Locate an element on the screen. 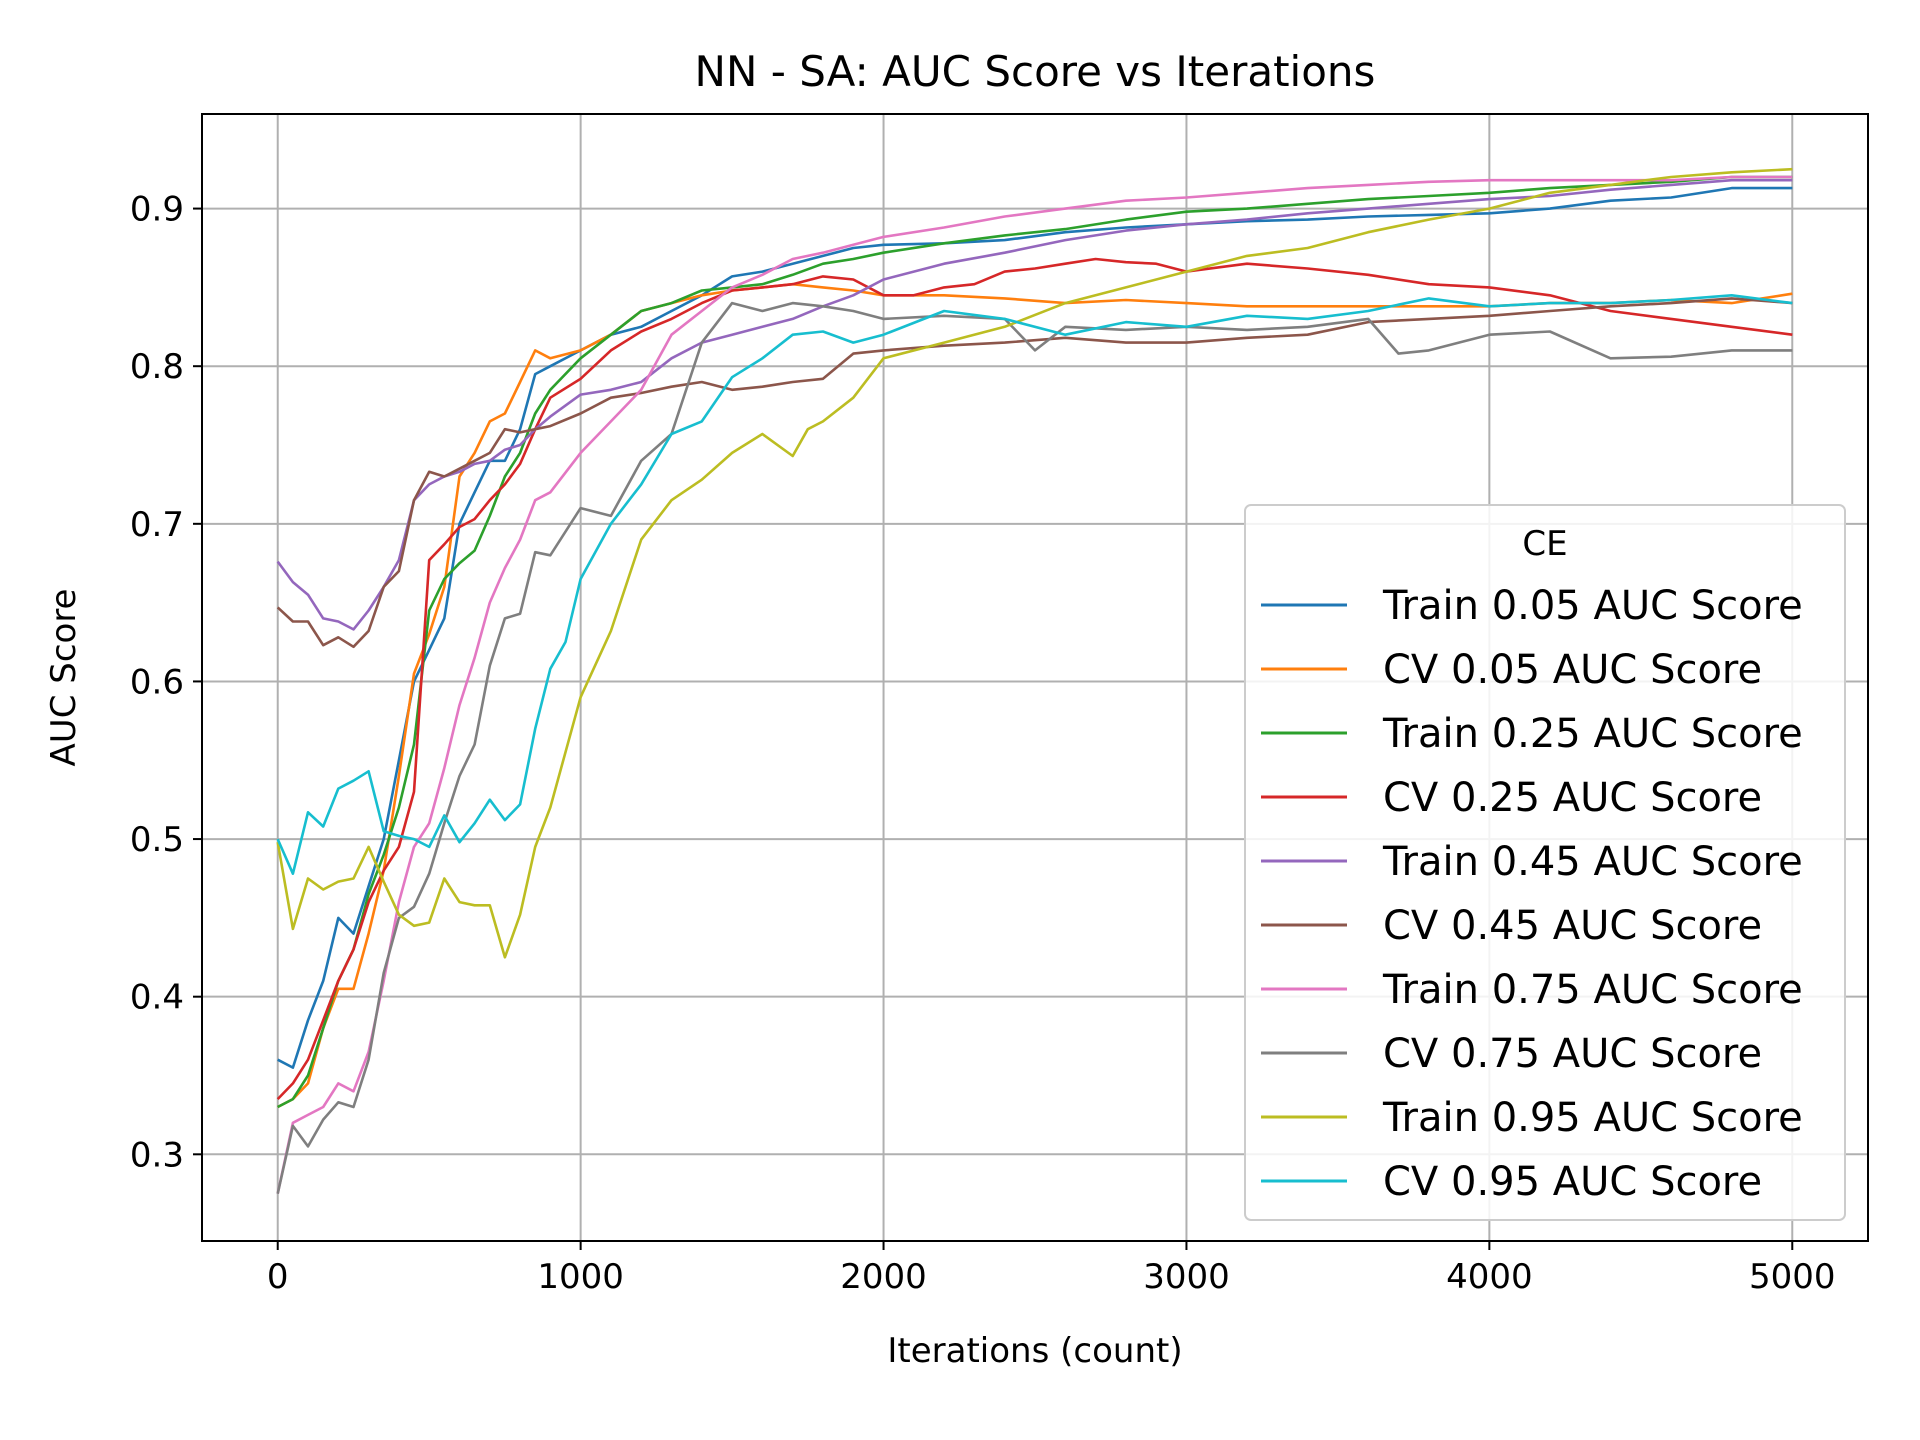  y-tick-label: 0.6 is located at coordinates (157, 682).